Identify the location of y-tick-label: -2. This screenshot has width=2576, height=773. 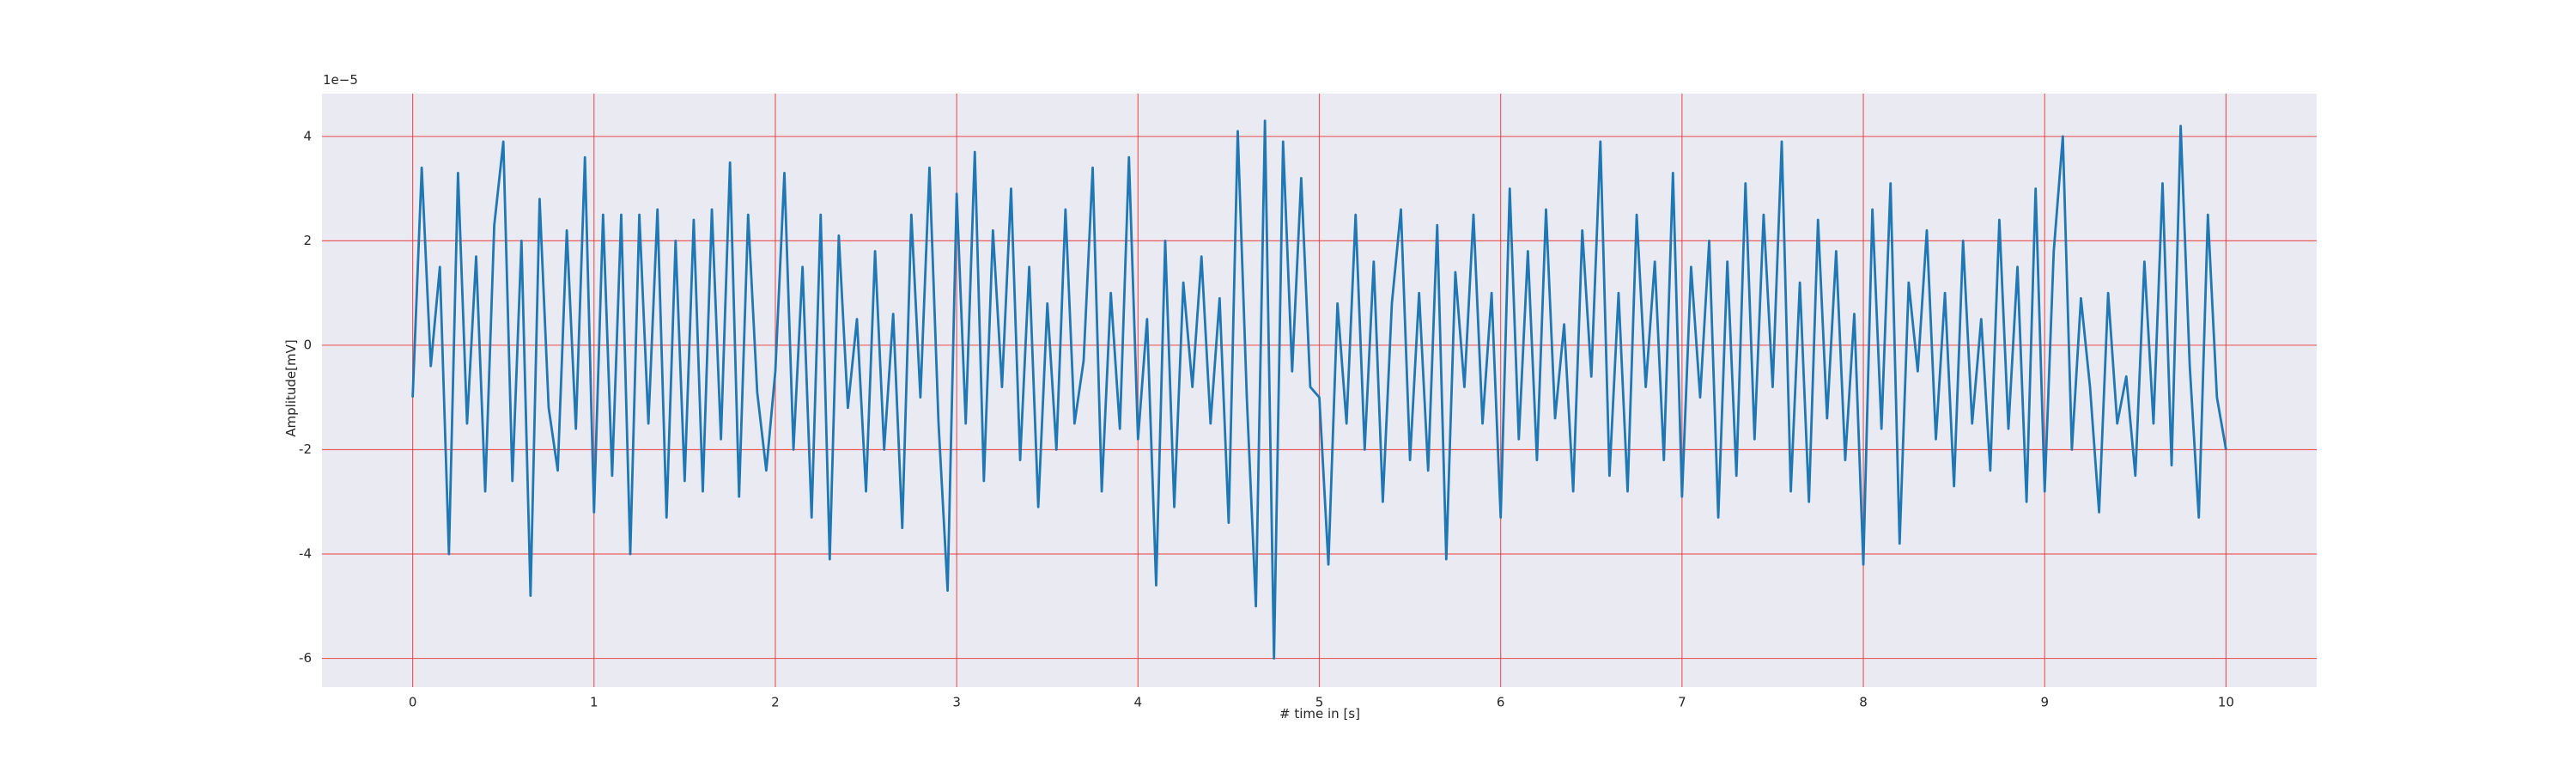
(305, 449).